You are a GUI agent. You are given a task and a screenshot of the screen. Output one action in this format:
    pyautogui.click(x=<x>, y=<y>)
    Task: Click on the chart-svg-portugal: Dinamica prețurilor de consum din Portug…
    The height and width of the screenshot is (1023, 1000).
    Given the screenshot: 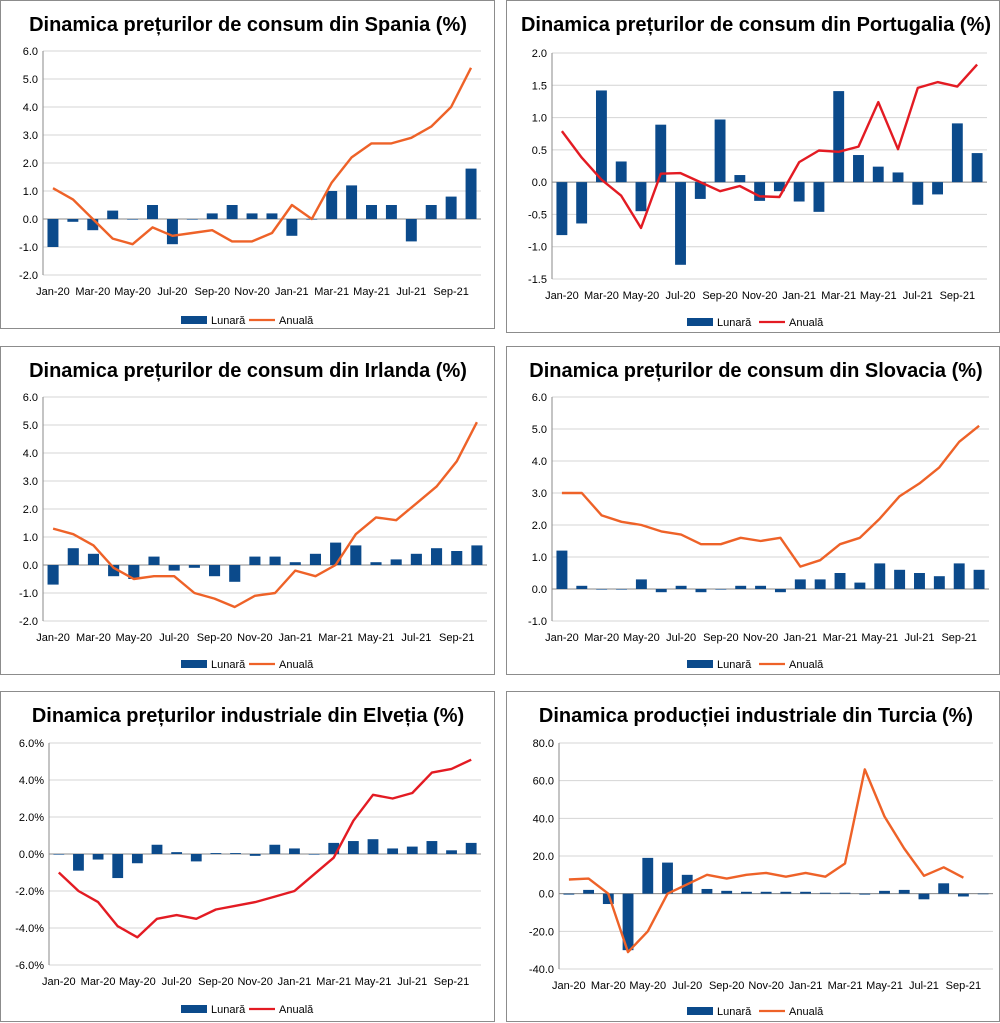 What is the action you would take?
    pyautogui.click(x=756, y=171)
    